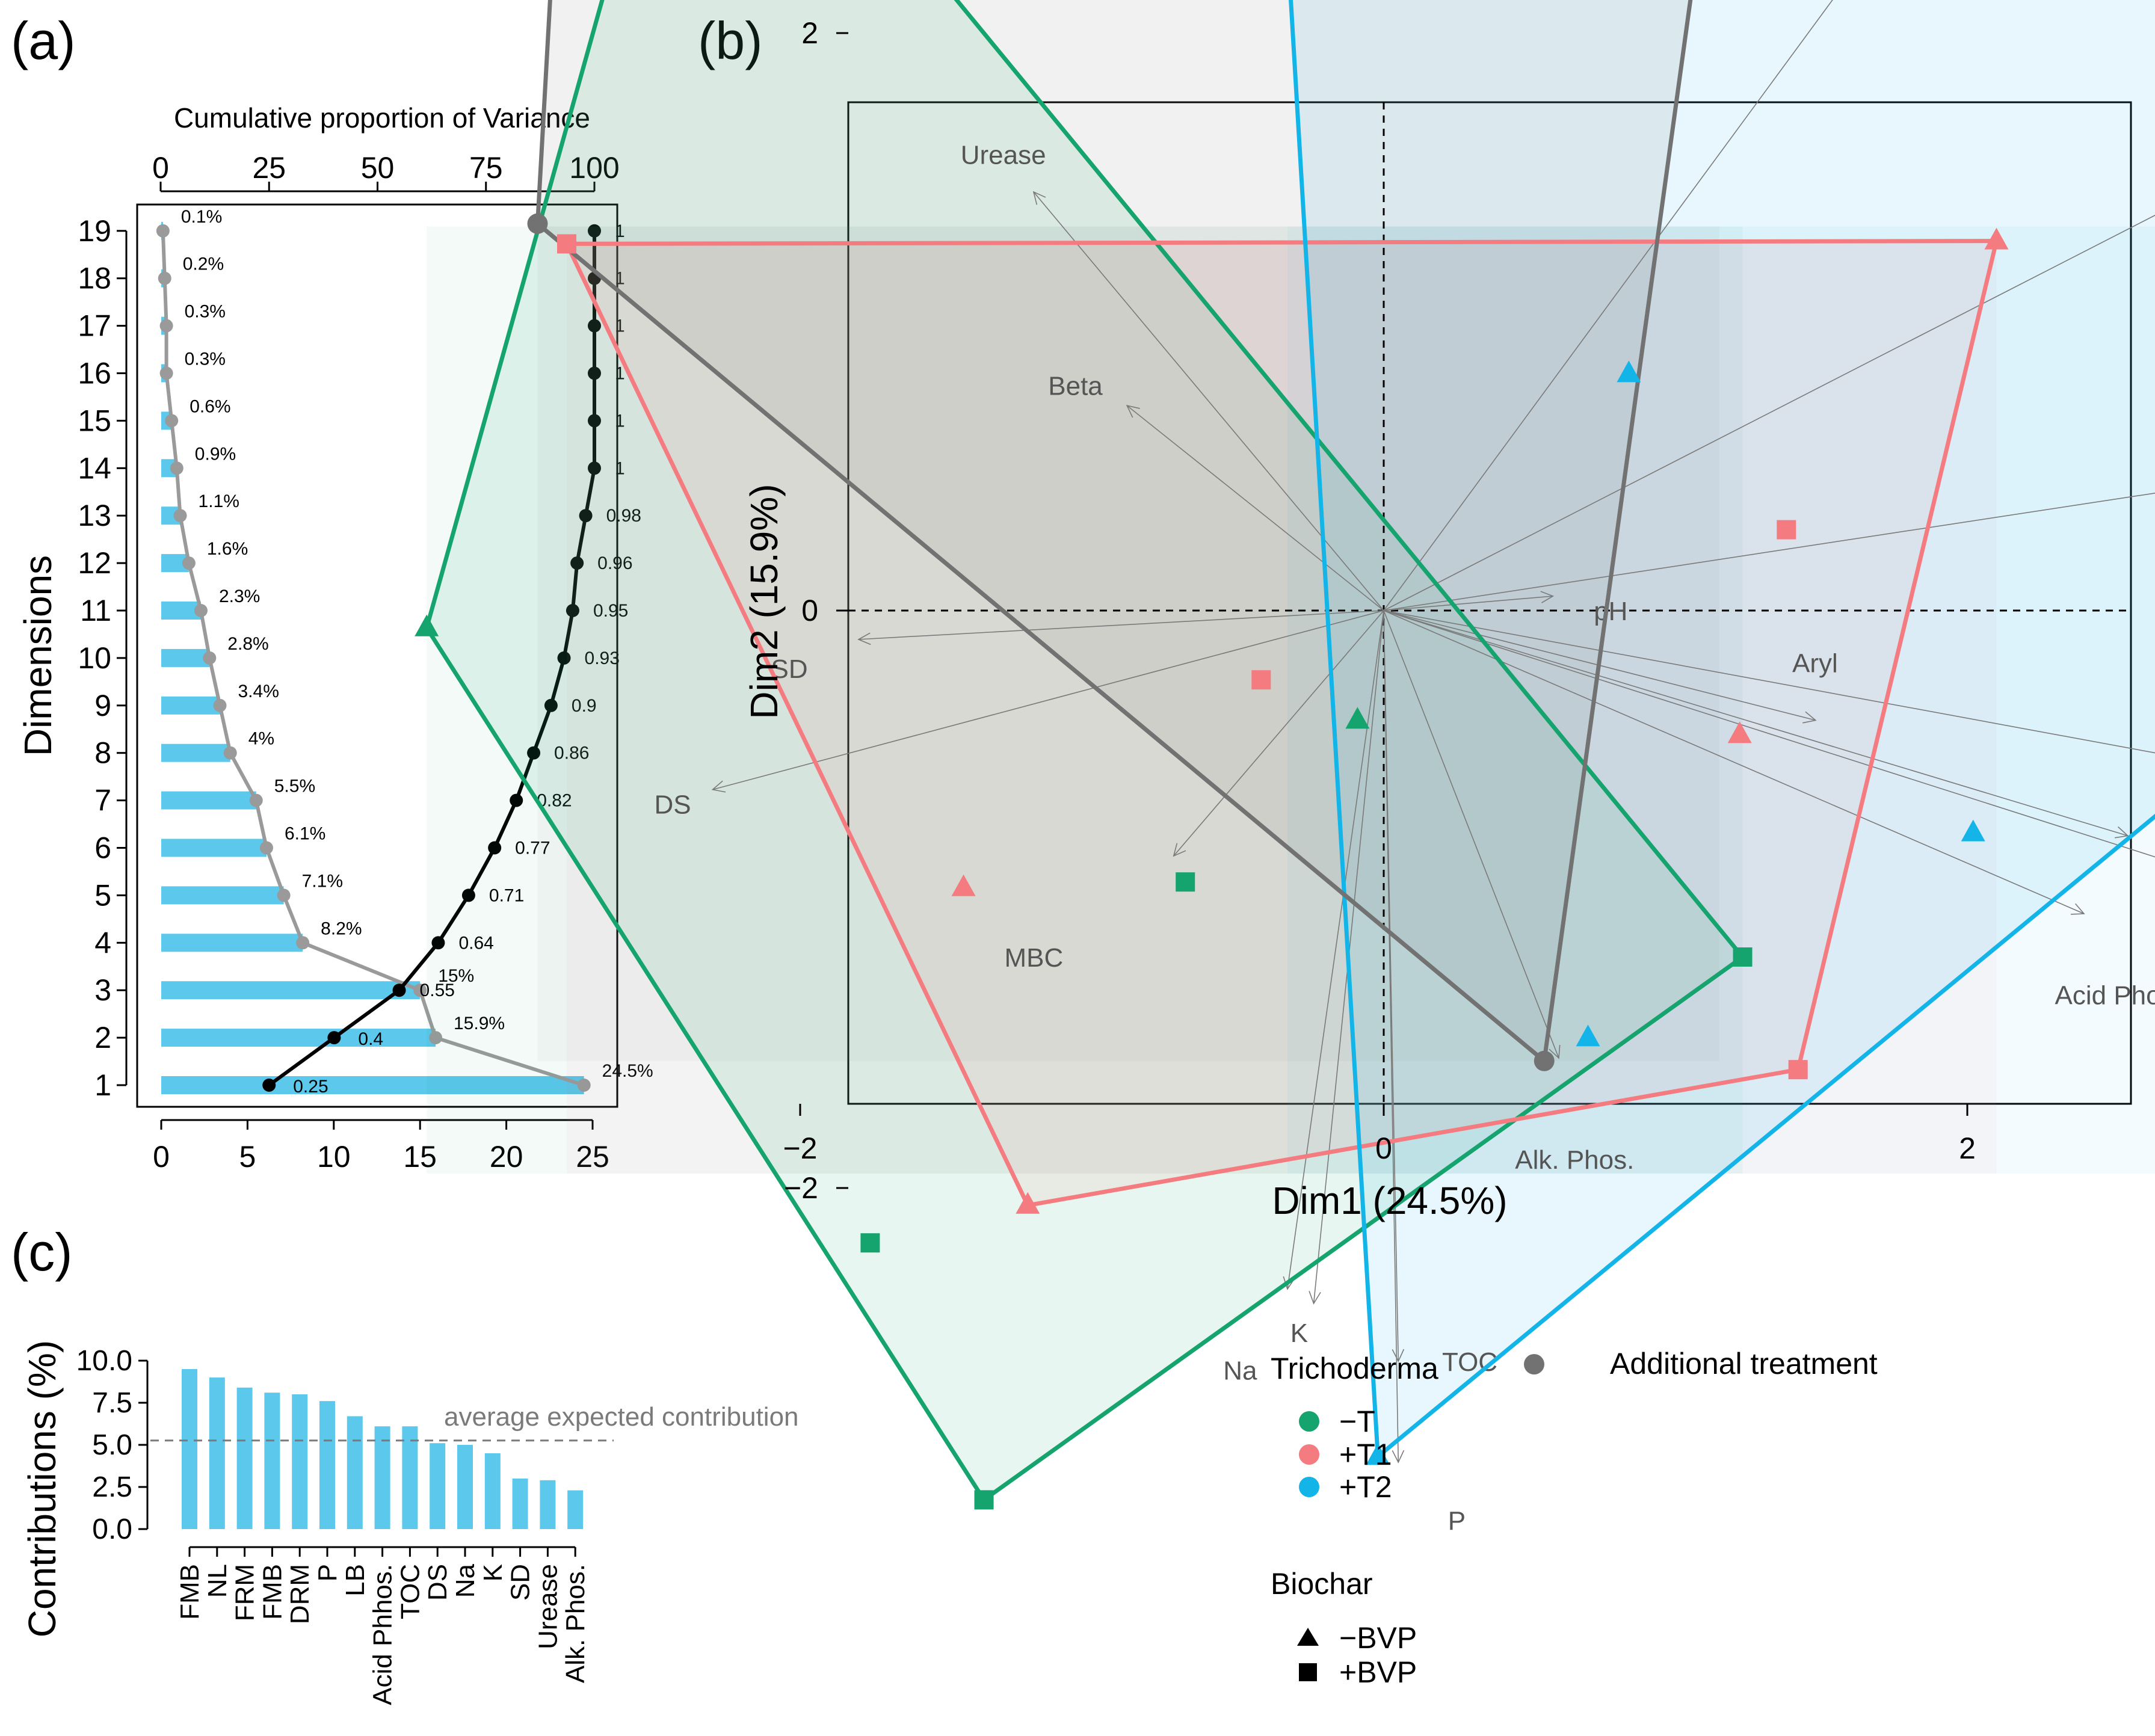 The width and height of the screenshot is (2155, 1736). Describe the element at coordinates (1308, 1672) in the screenshot. I see `legend-plusBVP-marker` at that location.